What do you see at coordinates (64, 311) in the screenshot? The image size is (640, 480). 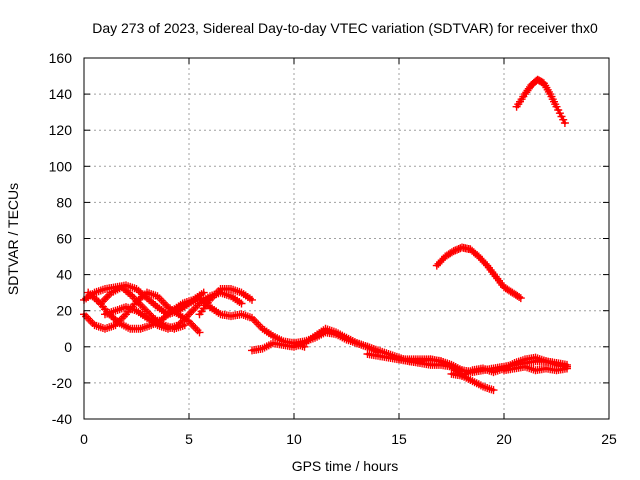 I see `y-tick-label: 20` at bounding box center [64, 311].